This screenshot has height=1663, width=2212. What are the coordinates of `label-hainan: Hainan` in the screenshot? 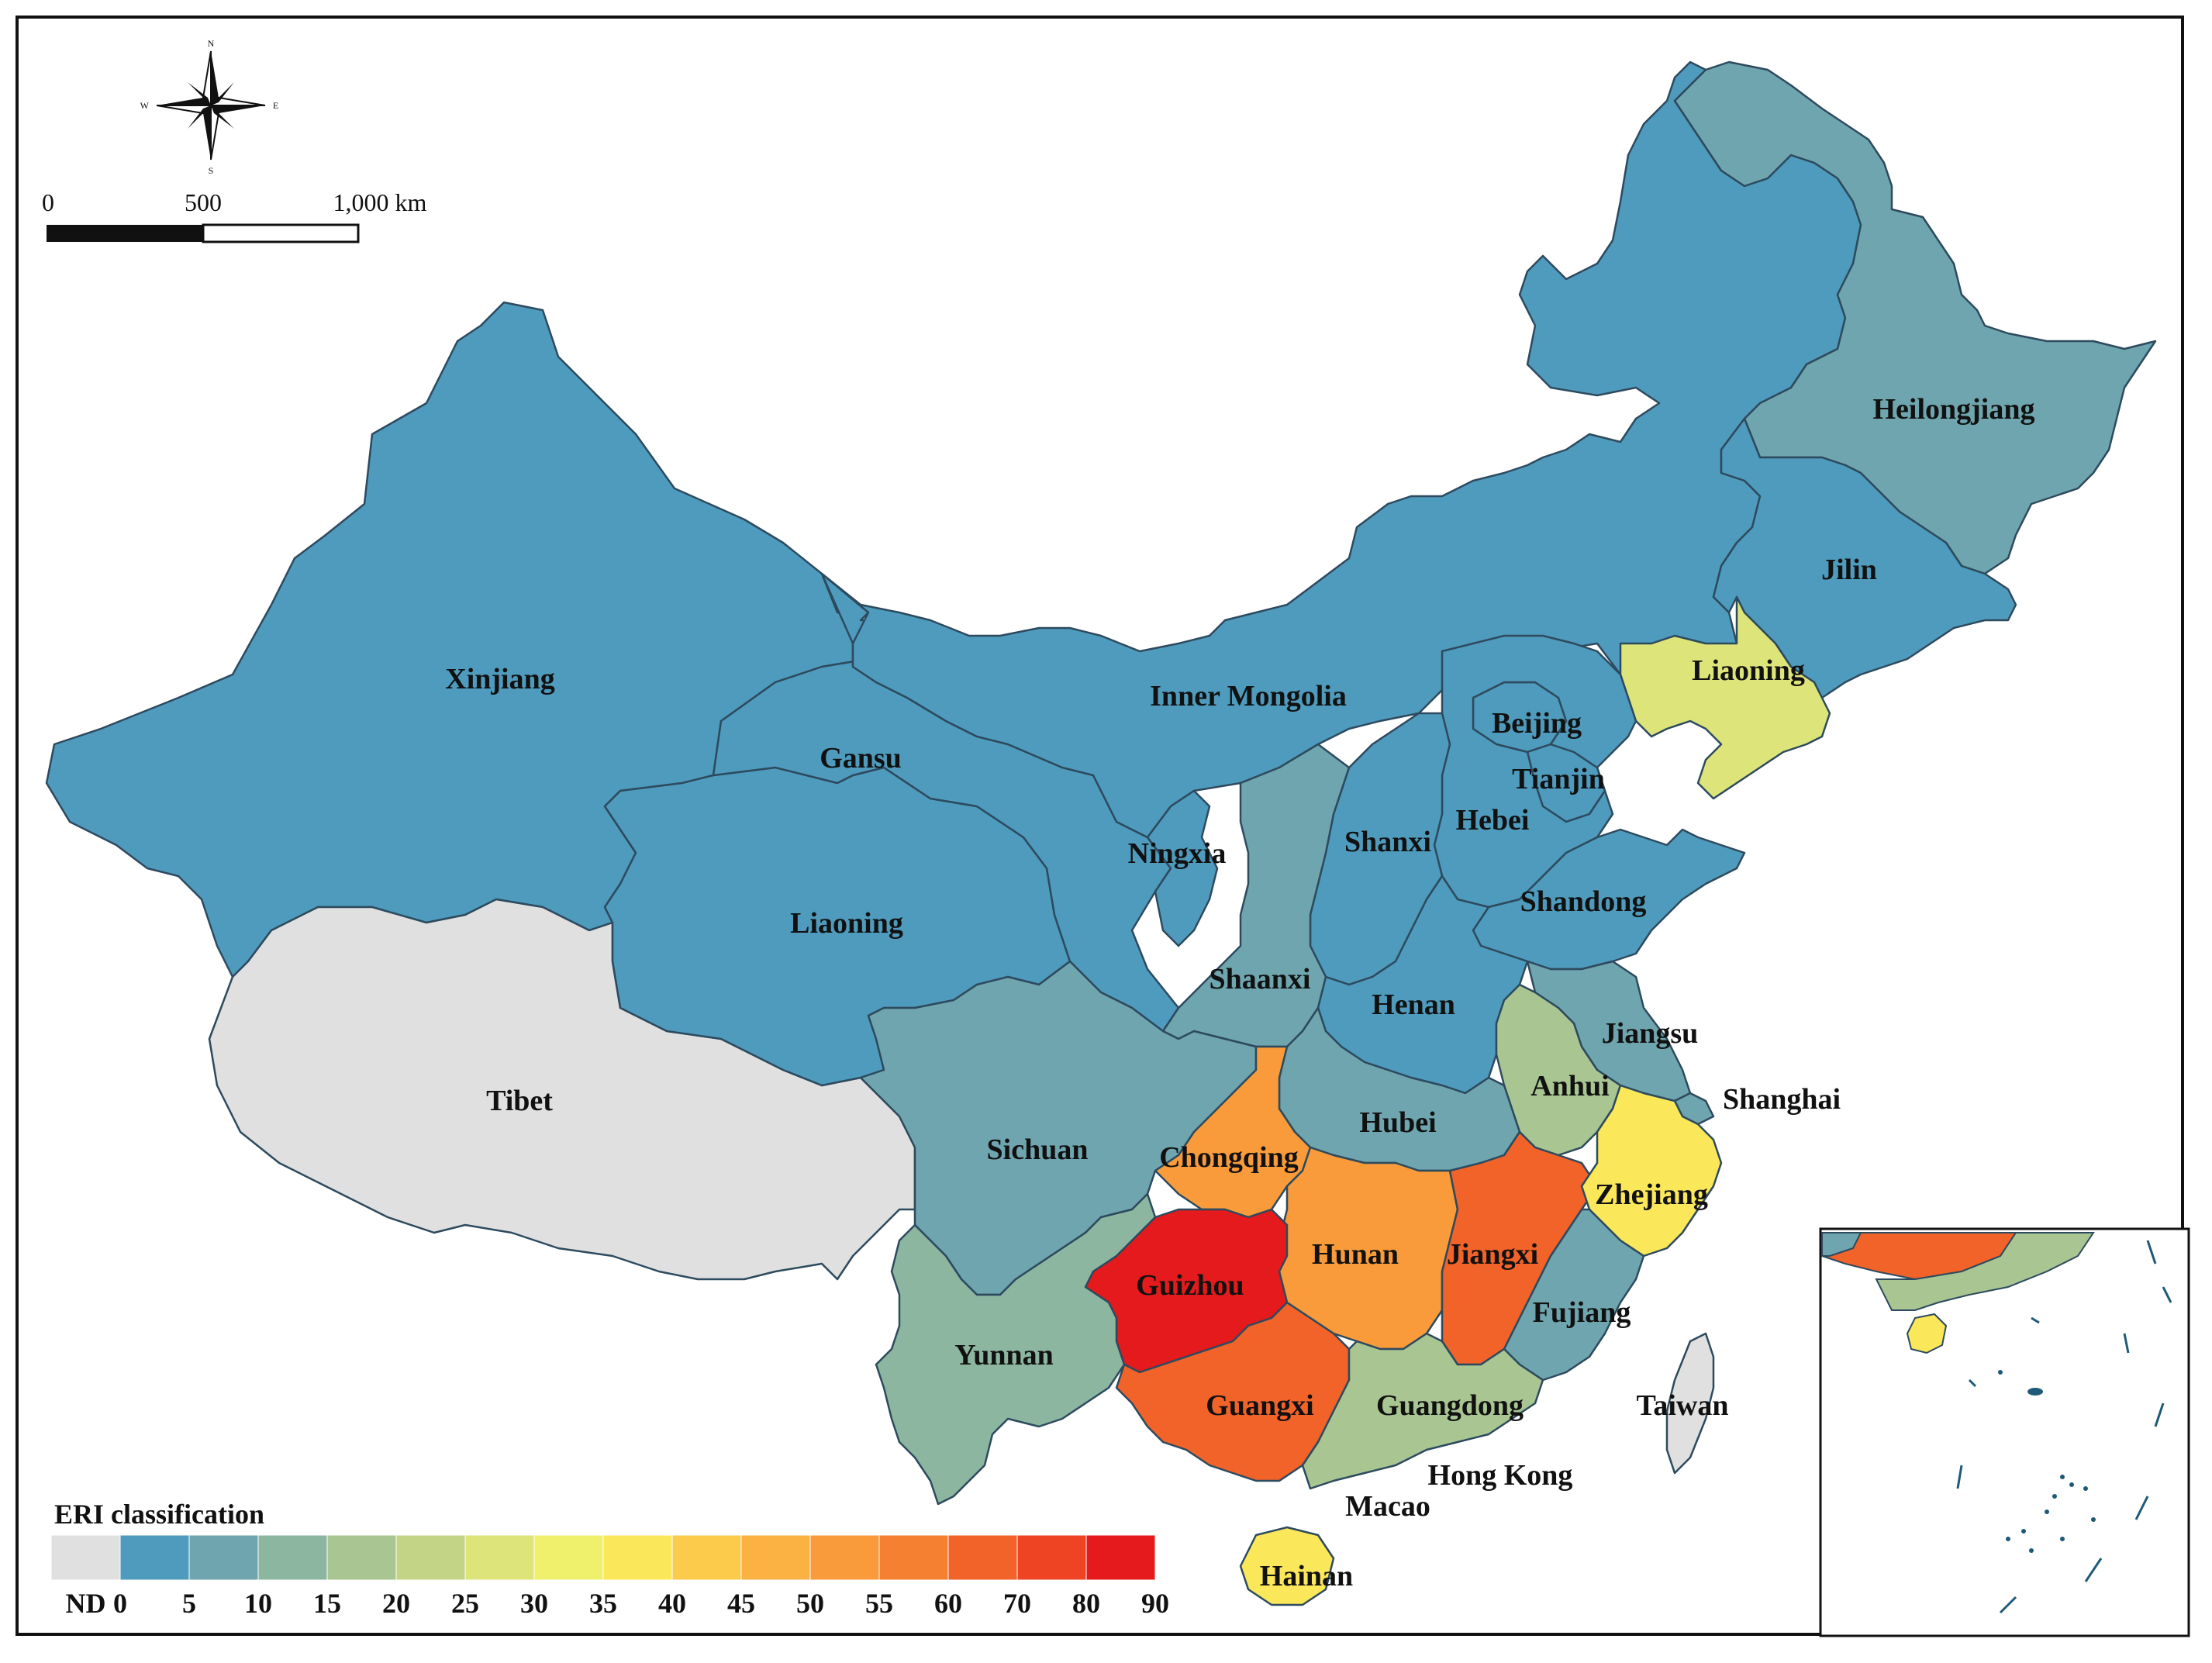 It's located at (1306, 1576).